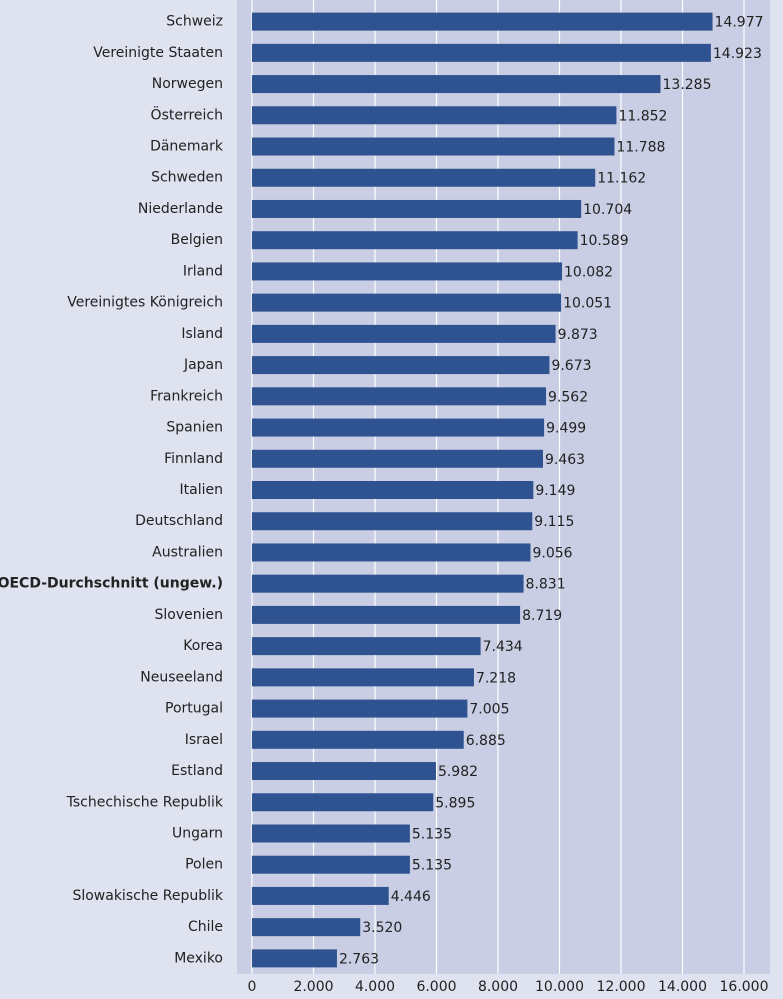 The width and height of the screenshot is (783, 999). Describe the element at coordinates (187, 178) in the screenshot. I see `y-tick-label: Schweden` at that location.